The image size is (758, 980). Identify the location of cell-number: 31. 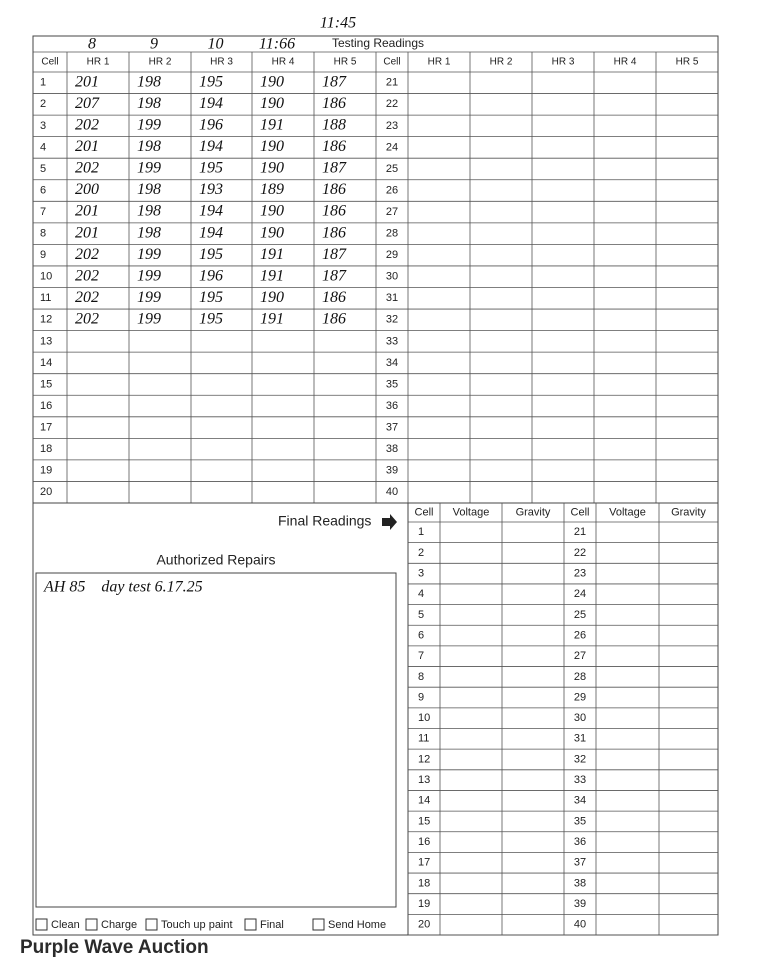
(392, 298).